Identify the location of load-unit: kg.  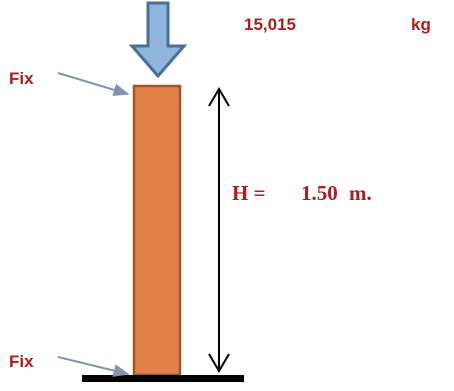
(421, 24).